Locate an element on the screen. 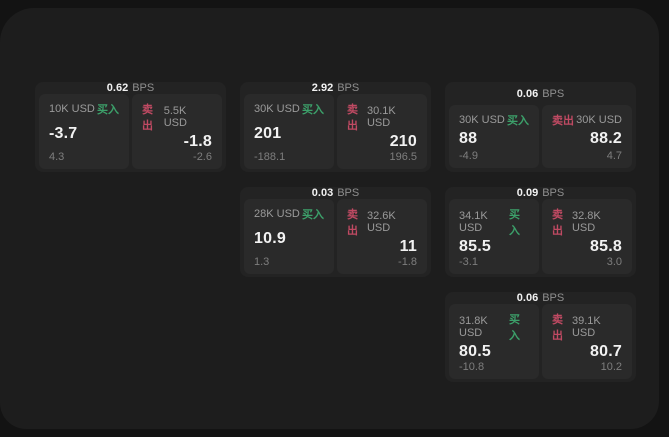  buy-panel: 31.8K USD 买入 80.5 -10.8 is located at coordinates (494, 341).